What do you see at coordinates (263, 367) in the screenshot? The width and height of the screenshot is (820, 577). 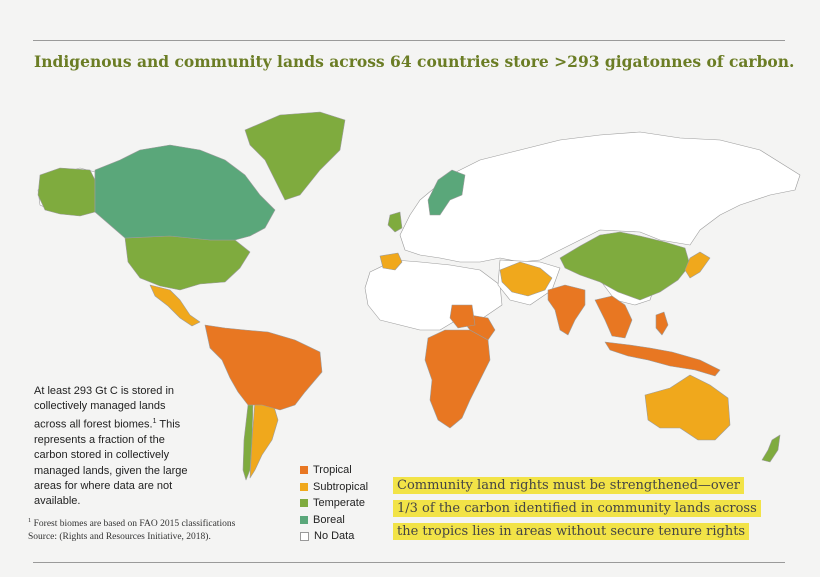 I see `region-latin-america-tropical` at bounding box center [263, 367].